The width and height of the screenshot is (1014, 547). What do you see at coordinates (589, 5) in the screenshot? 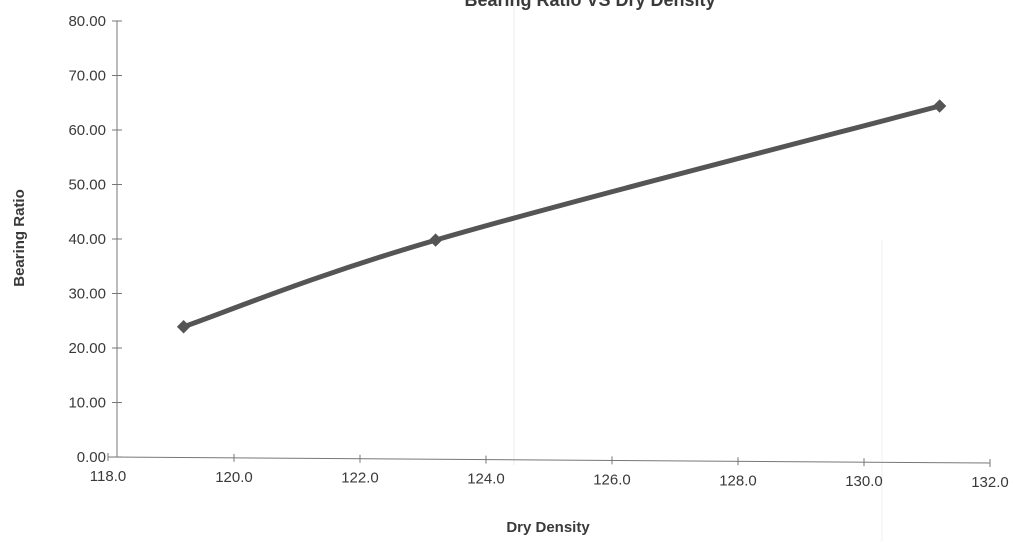
I see `chart-title: Bearing Ratio VS Dry Density` at bounding box center [589, 5].